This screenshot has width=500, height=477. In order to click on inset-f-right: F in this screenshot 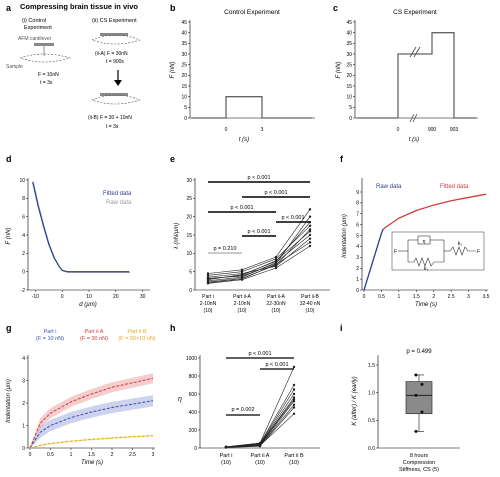, I will do `click(478, 252)`.